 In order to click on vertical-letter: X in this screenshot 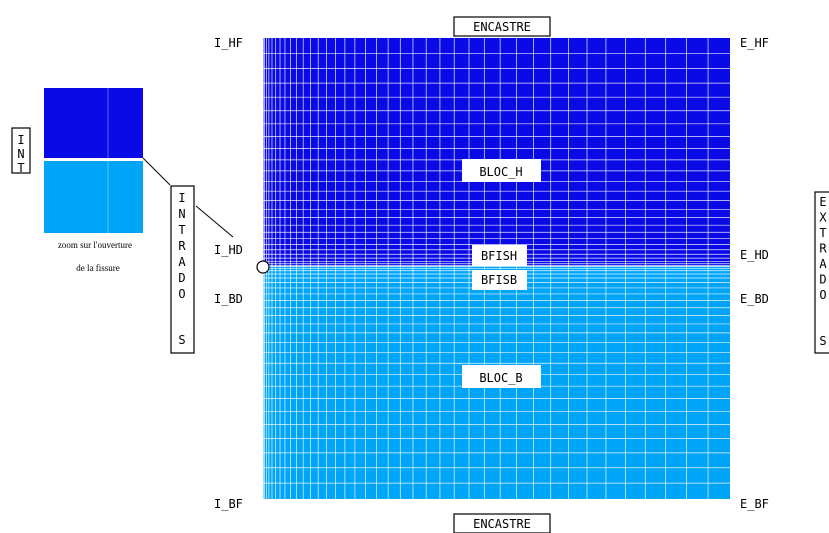, I will do `click(823, 218)`.